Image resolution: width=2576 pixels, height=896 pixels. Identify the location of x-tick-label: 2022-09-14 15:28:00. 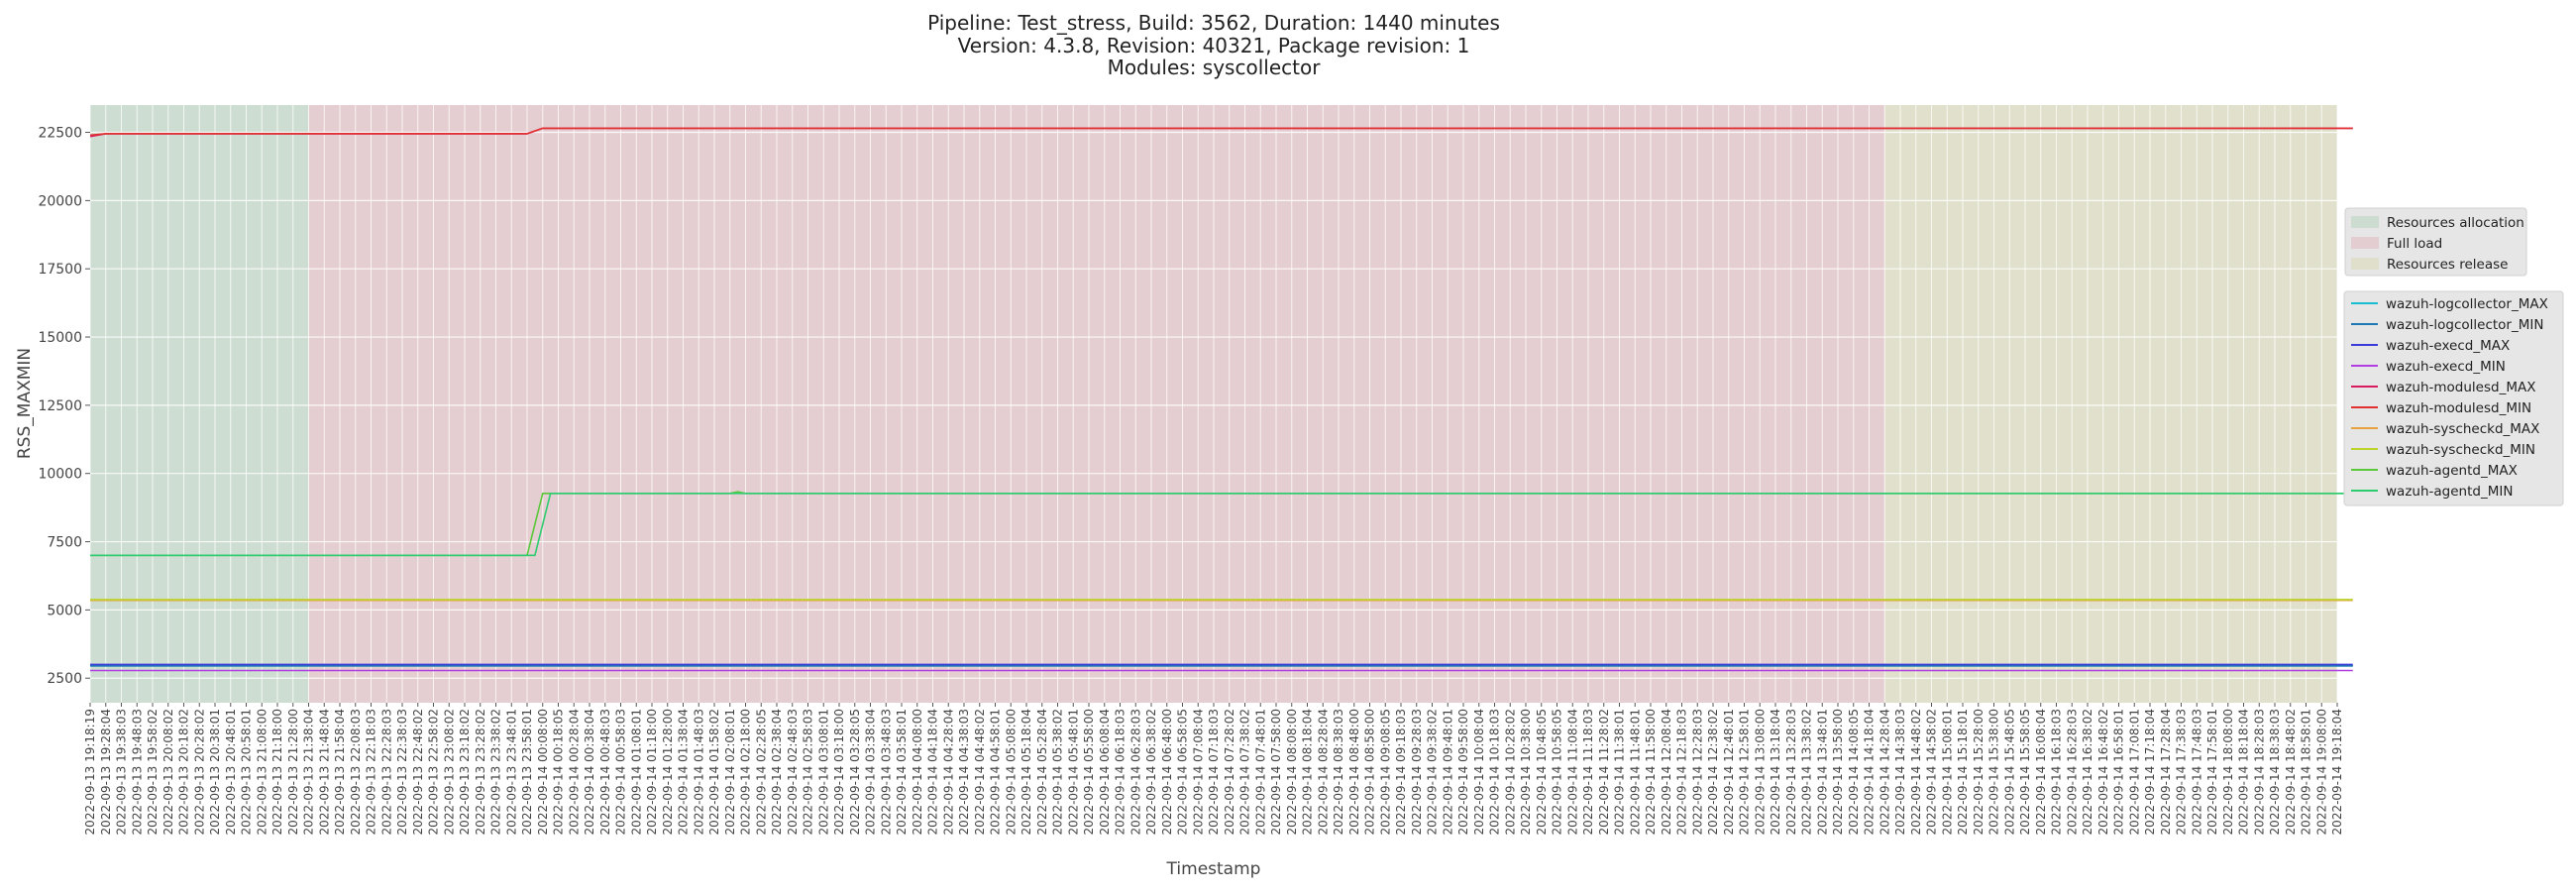
(1979, 772).